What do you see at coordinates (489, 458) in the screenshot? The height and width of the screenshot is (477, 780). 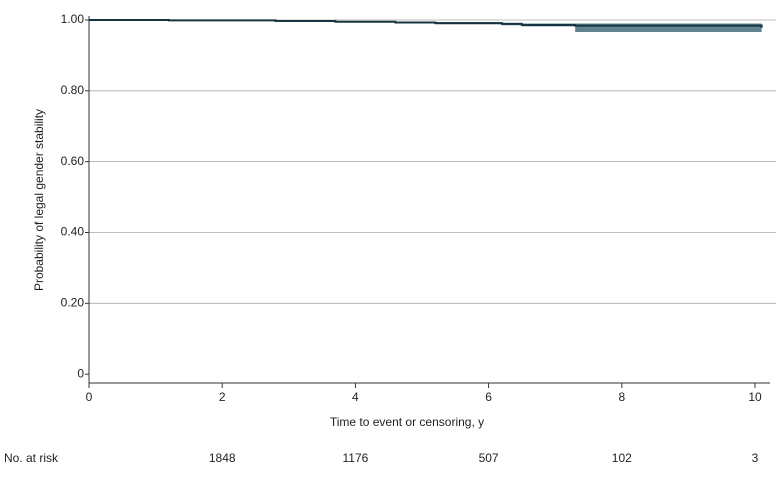 I see `at-risk-value: 507` at bounding box center [489, 458].